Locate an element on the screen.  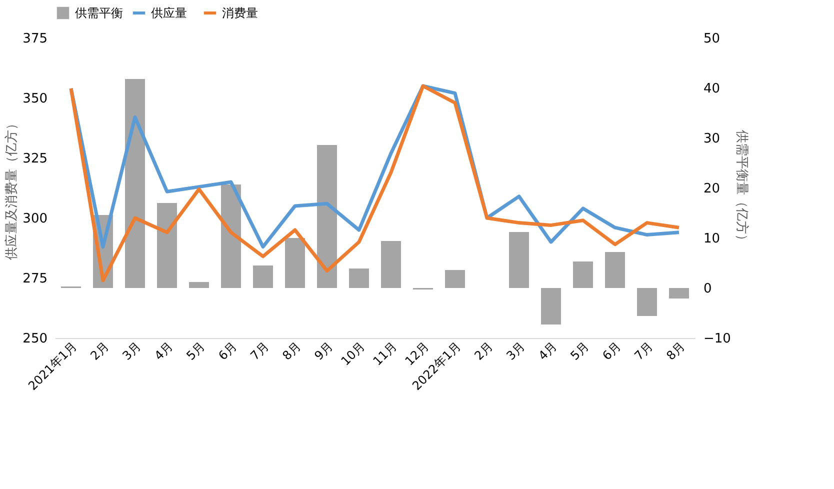
y-tick-label: 375 is located at coordinates (35, 39).